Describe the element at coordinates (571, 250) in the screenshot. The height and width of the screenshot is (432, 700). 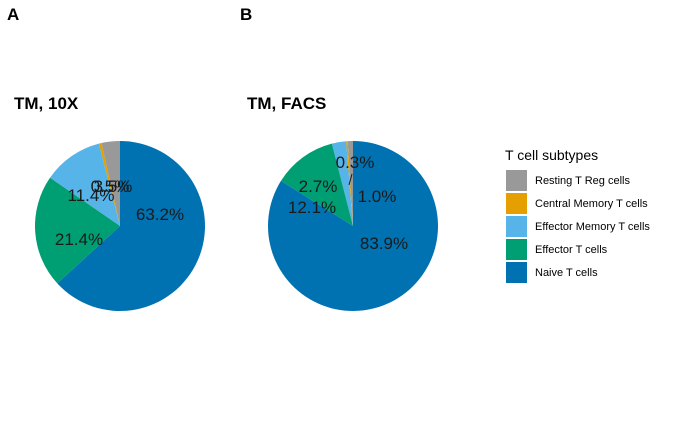
I see `legend-label-effector-t-cells: Effector T cells` at that location.